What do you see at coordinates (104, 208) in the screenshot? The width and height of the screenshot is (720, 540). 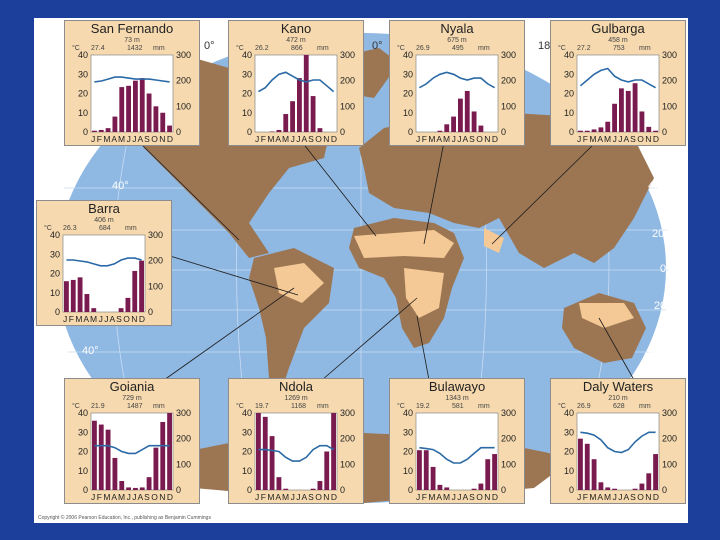 I see `station-name: Barra` at bounding box center [104, 208].